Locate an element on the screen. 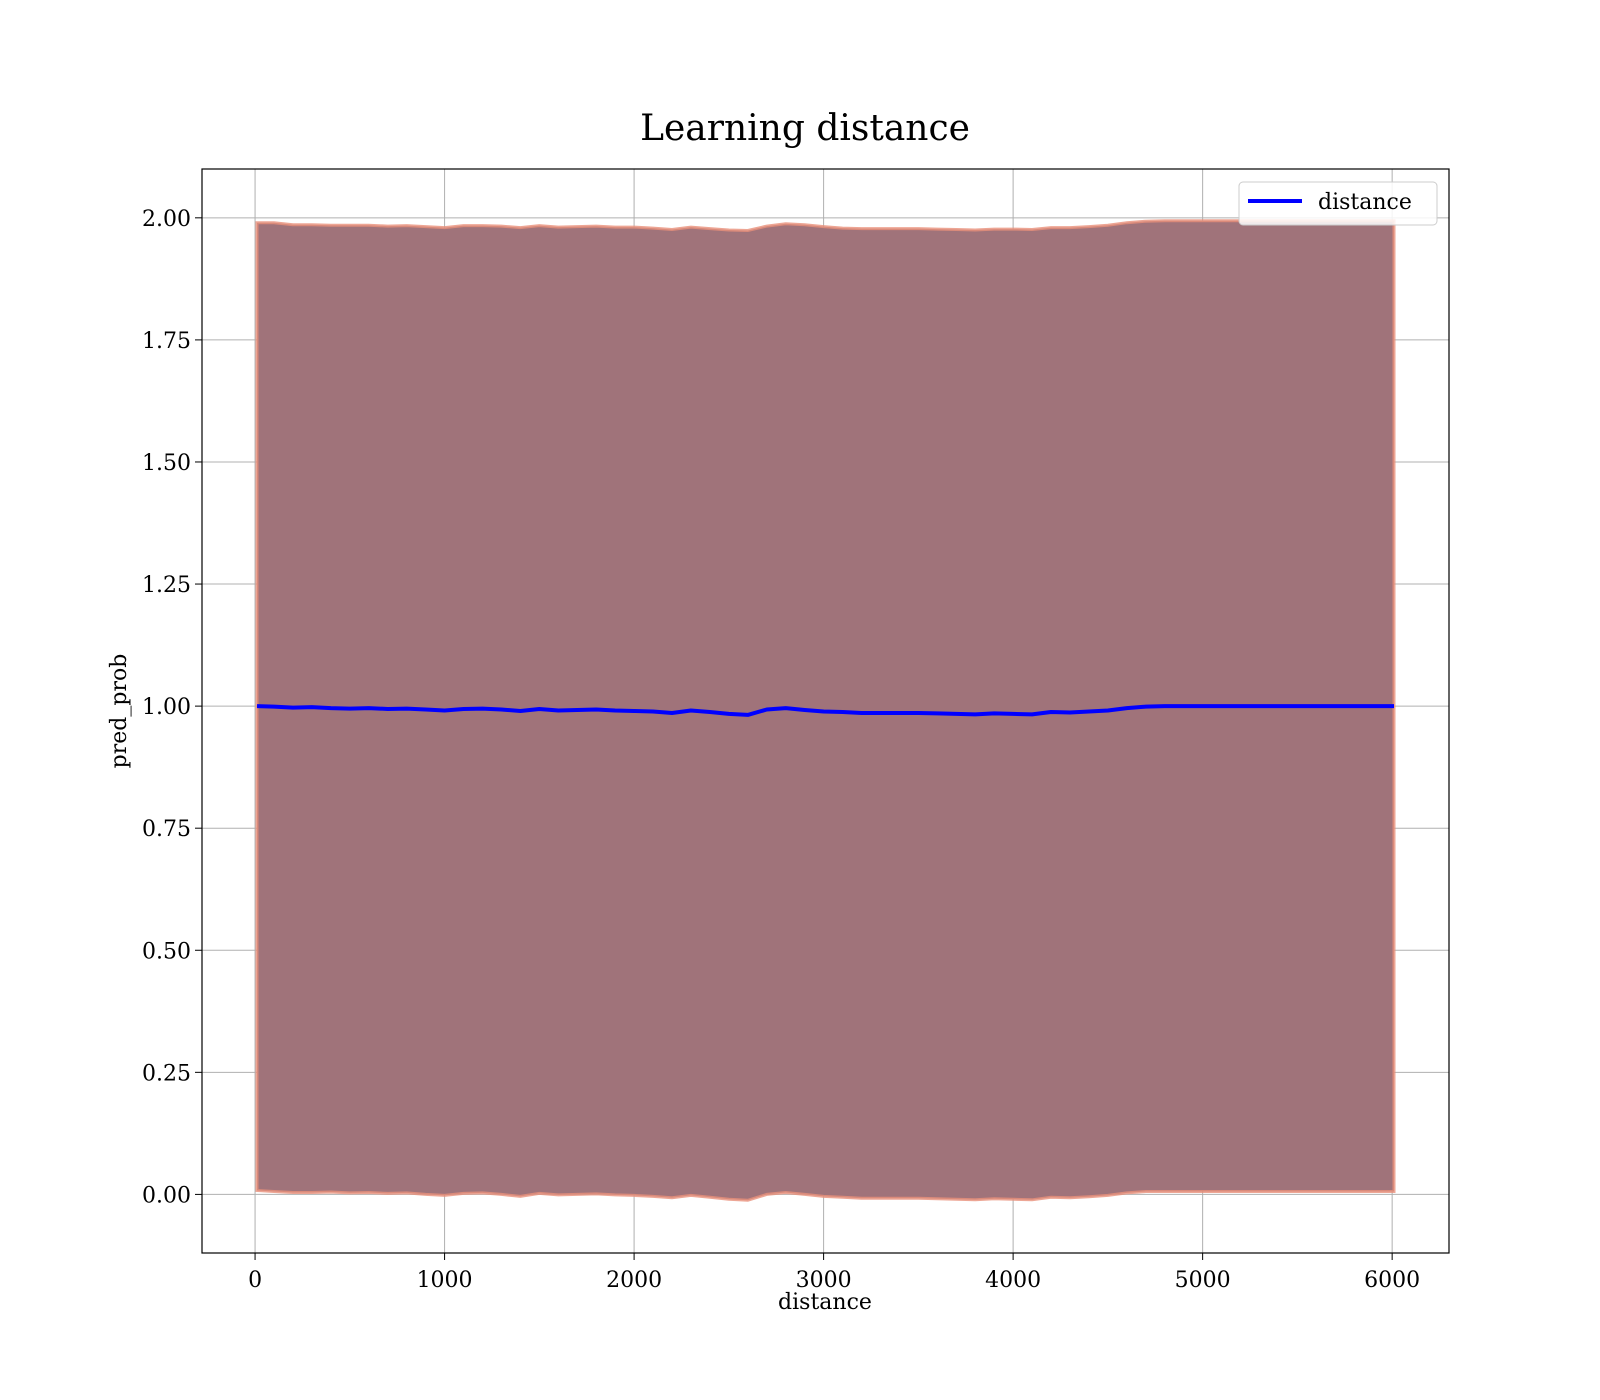 Image resolution: width=1600 pixels, height=1400 pixels. x-axis-ticks: 0 1000 2000 3000 4000 5000 6000 is located at coordinates (834, 1273).